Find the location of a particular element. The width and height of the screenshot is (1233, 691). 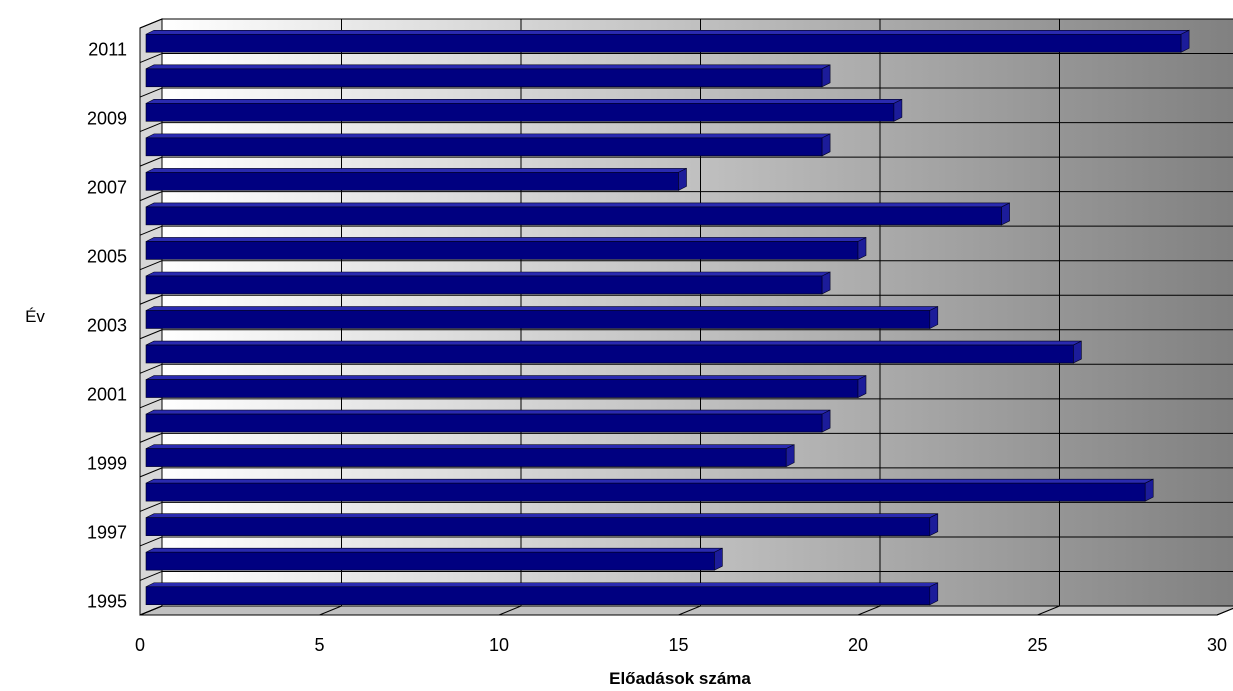

y-tick-label: 2007 is located at coordinates (107, 187).